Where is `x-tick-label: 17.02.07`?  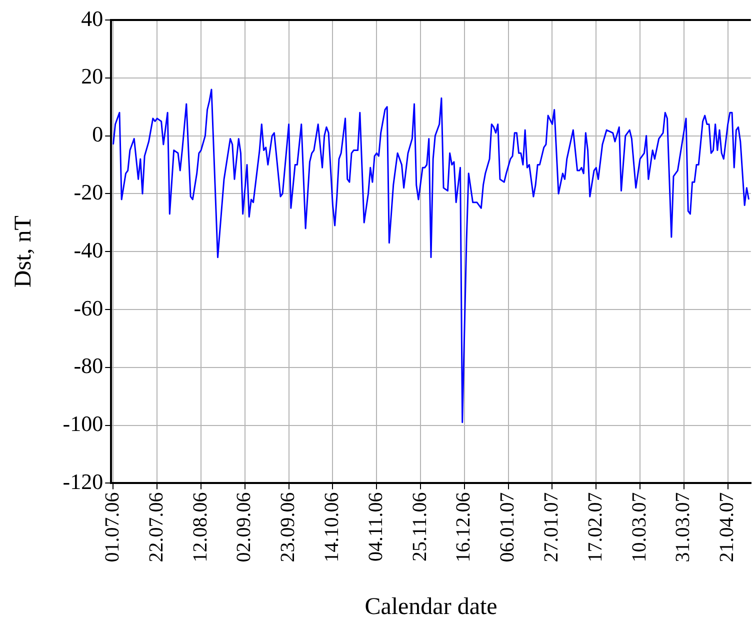
x-tick-label: 17.02.07 is located at coordinates (595, 527).